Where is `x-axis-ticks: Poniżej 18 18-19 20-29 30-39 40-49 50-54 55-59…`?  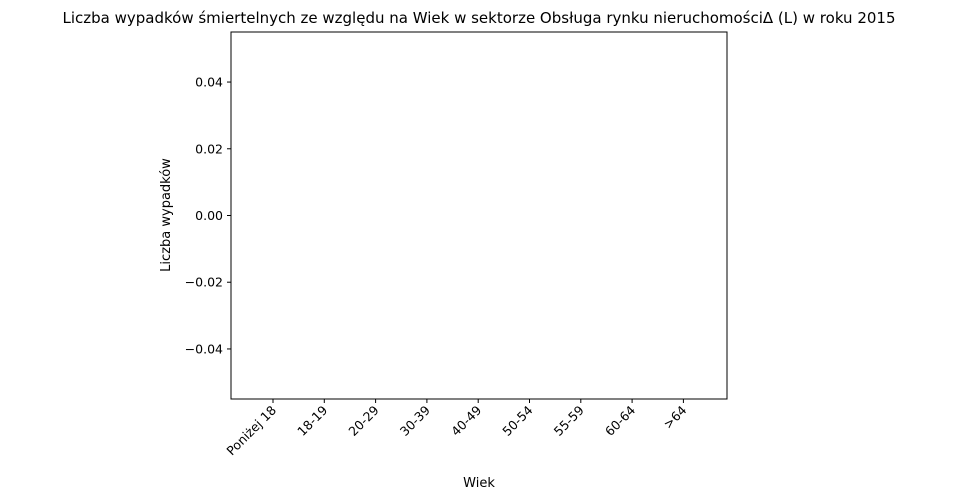
x-axis-ticks: Poniżej 18 18-19 20-29 30-39 40-49 50-54 55-59… is located at coordinates (456, 428).